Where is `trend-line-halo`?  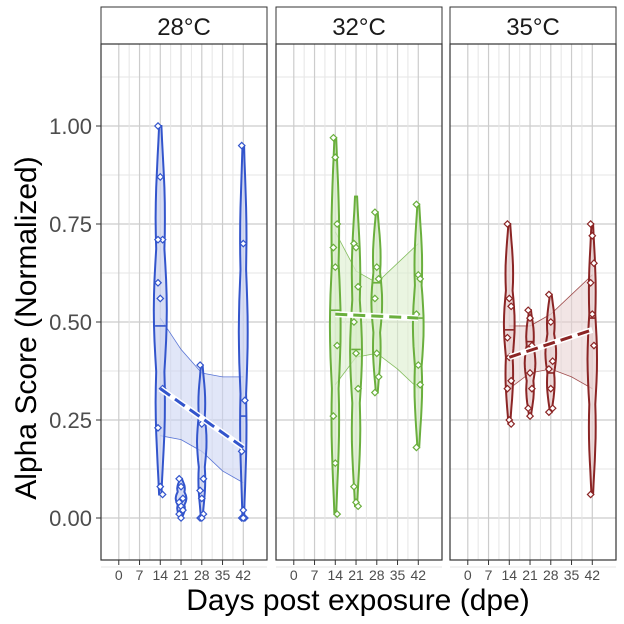
trend-line-halo is located at coordinates (202, 418).